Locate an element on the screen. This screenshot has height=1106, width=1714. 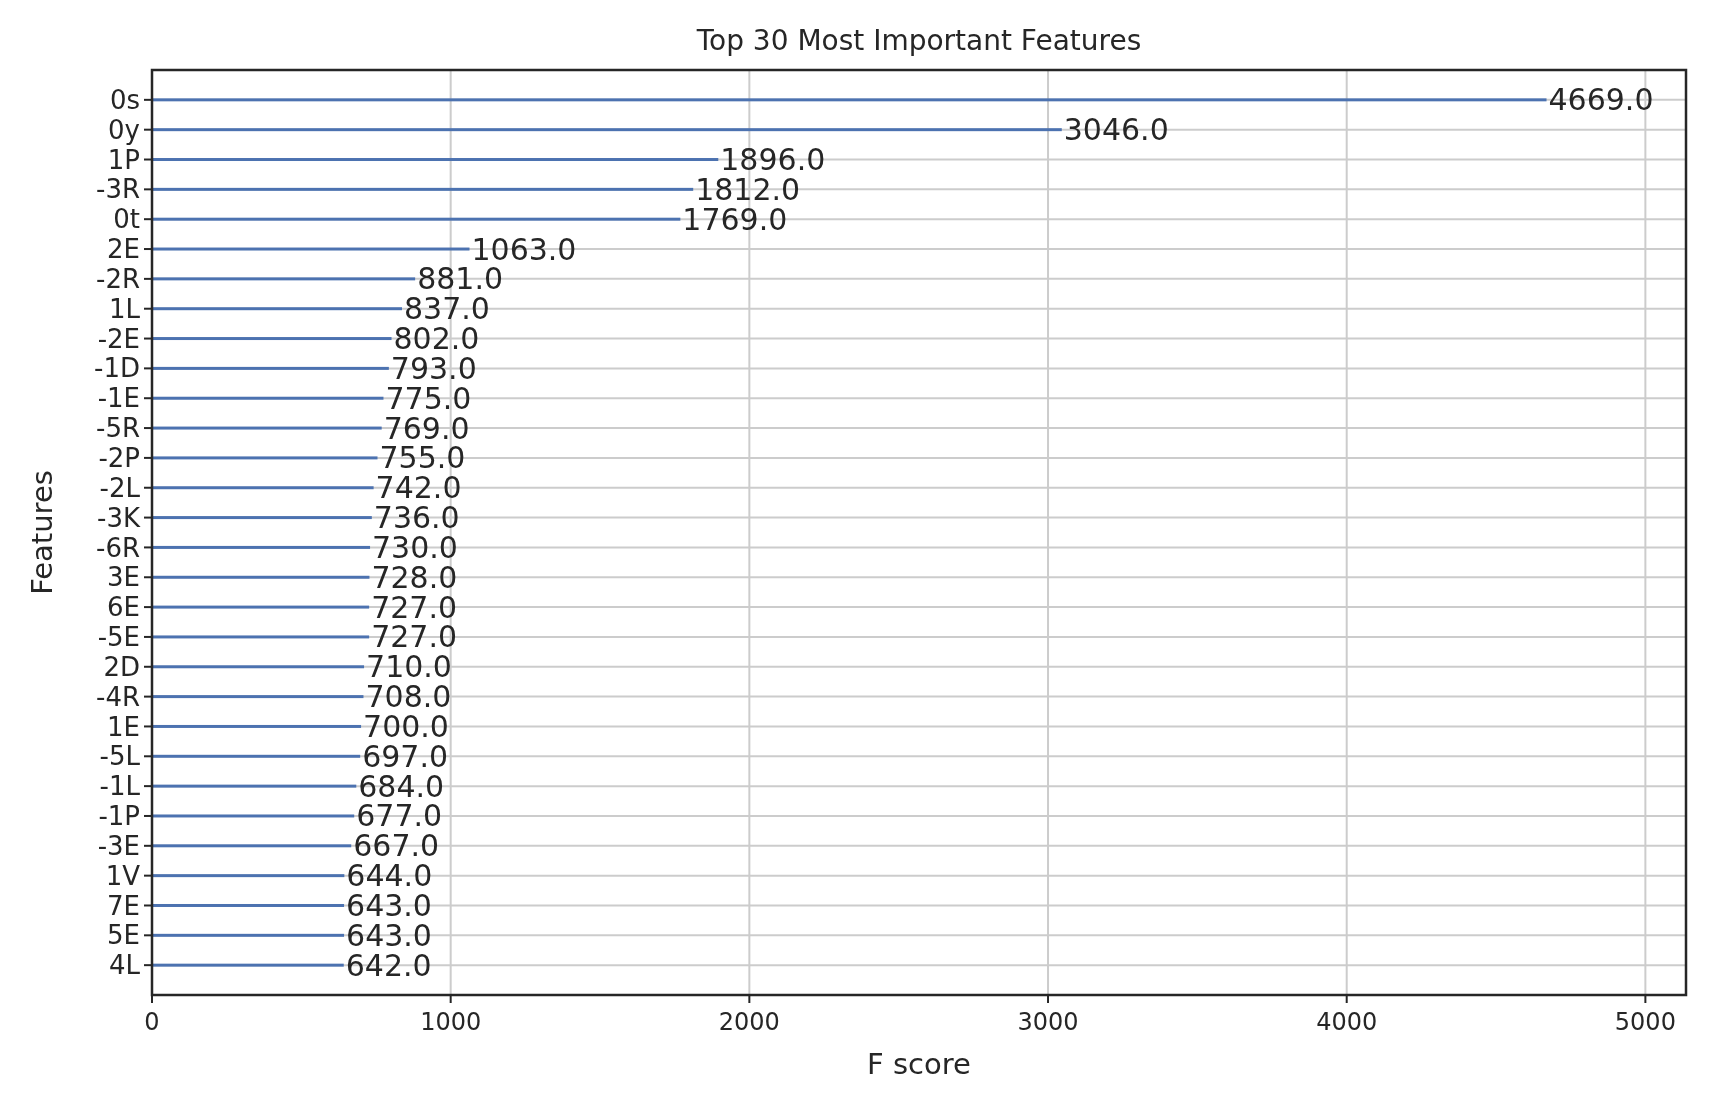
y-tick-label: 1V is located at coordinates (123, 875).